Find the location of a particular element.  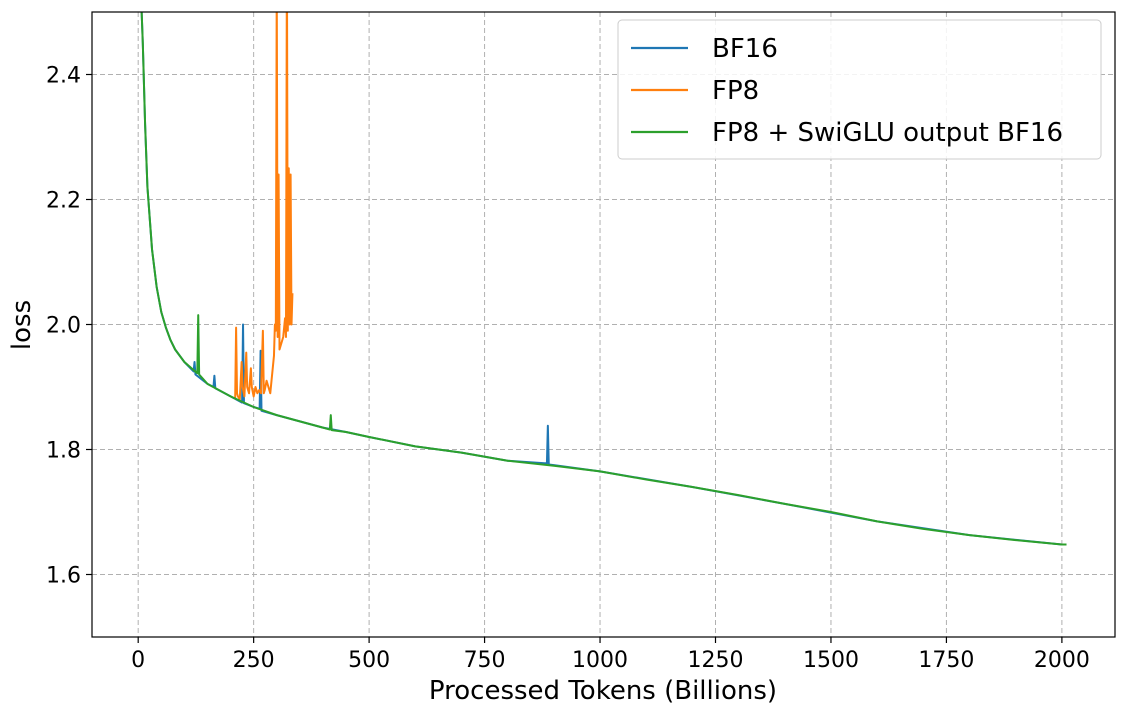

x-axis-title: Processed Tokens (Billions) is located at coordinates (603, 691).